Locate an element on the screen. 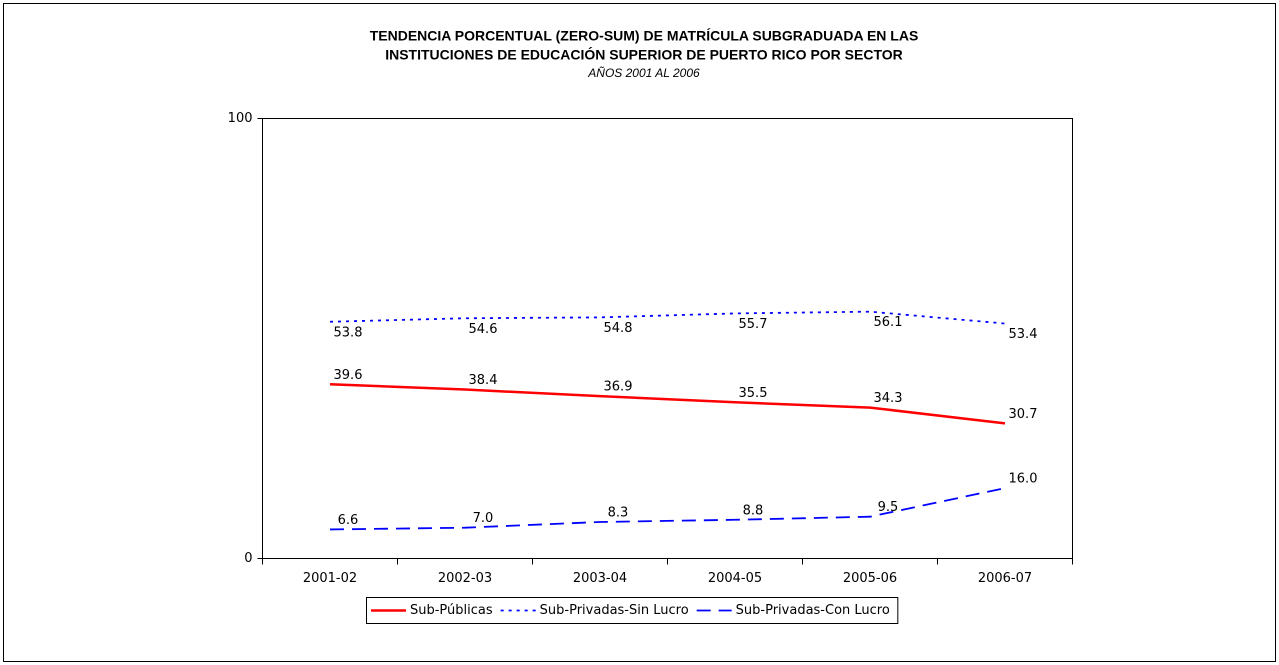  data-label: 54.6 is located at coordinates (483, 329).